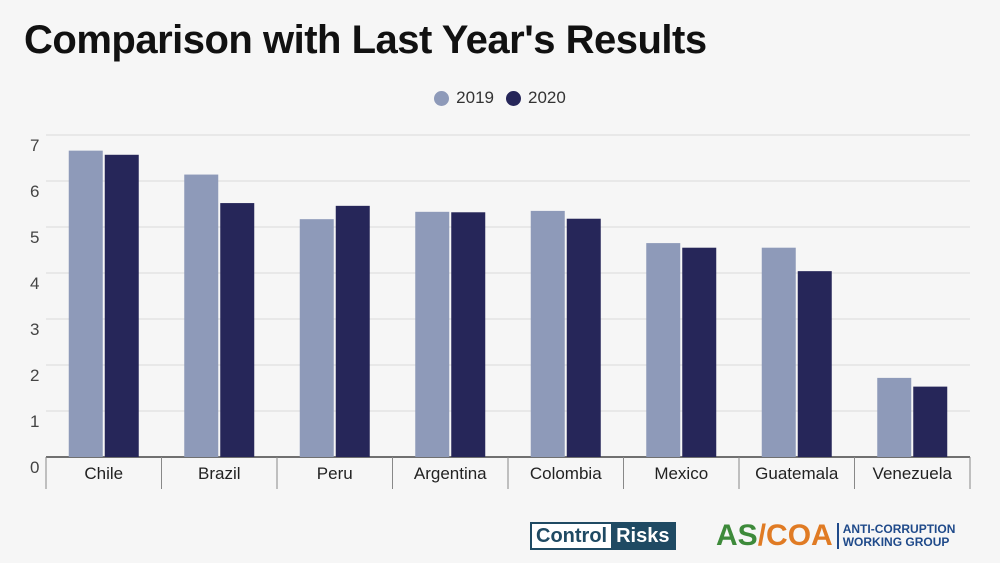  What do you see at coordinates (34, 237) in the screenshot?
I see `y-tick-label-5: 5` at bounding box center [34, 237].